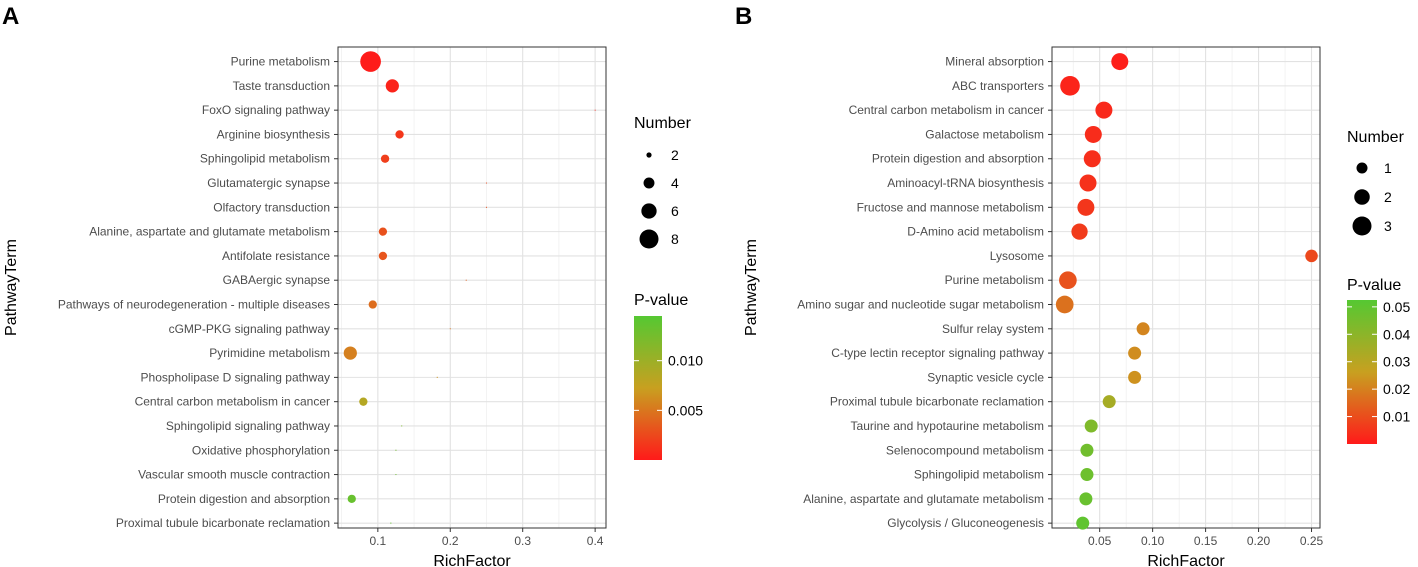 The width and height of the screenshot is (1418, 567). What do you see at coordinates (244, 499) in the screenshot?
I see `y-tick-label: Protein digestion and absorption` at bounding box center [244, 499].